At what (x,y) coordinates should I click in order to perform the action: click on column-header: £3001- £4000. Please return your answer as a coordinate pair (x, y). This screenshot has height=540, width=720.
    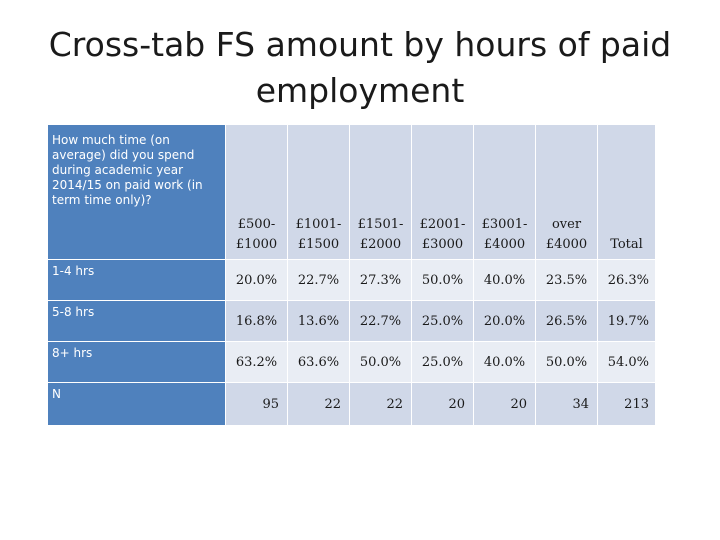
    Looking at the image, I should click on (504, 192).